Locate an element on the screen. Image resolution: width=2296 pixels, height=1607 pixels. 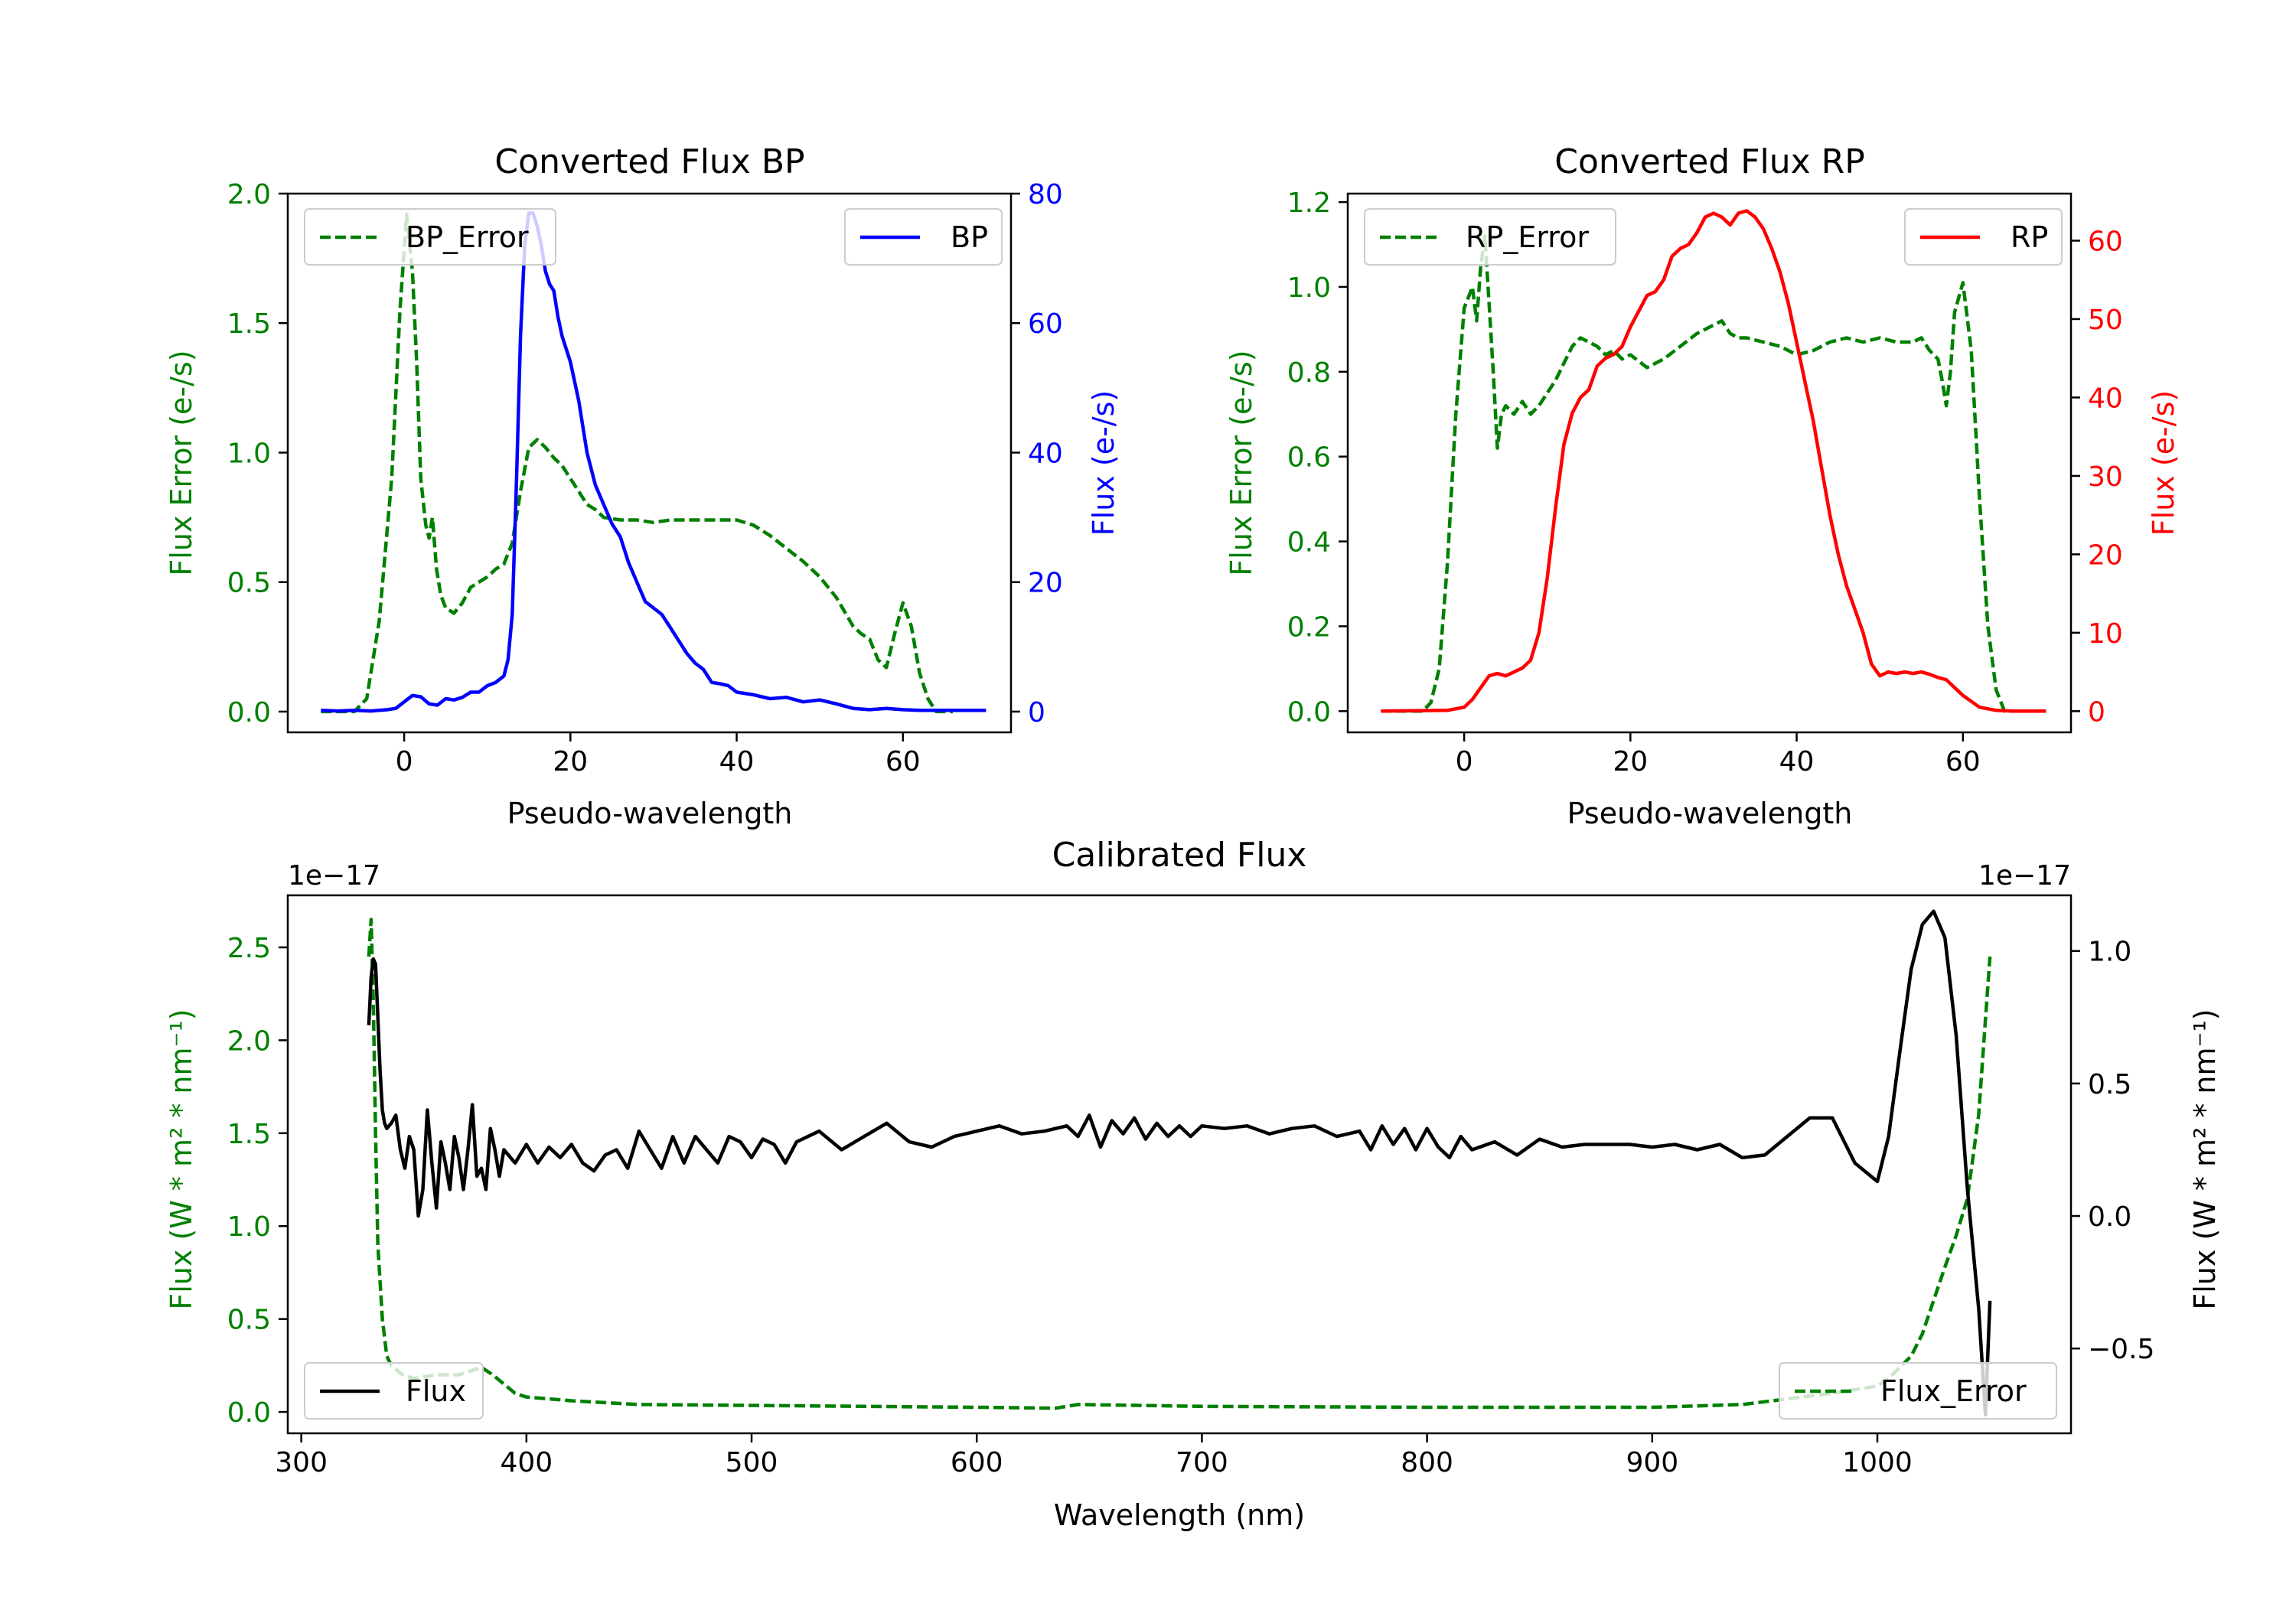
calibrated-ytick-left-label: 1.5 is located at coordinates (249, 1134).